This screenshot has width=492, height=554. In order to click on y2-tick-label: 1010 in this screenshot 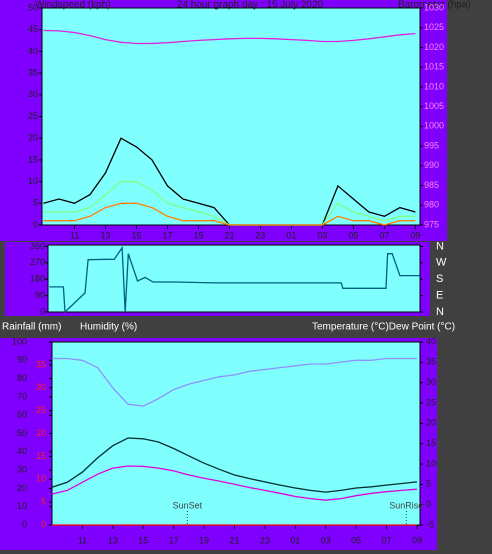, I will do `click(434, 86)`.